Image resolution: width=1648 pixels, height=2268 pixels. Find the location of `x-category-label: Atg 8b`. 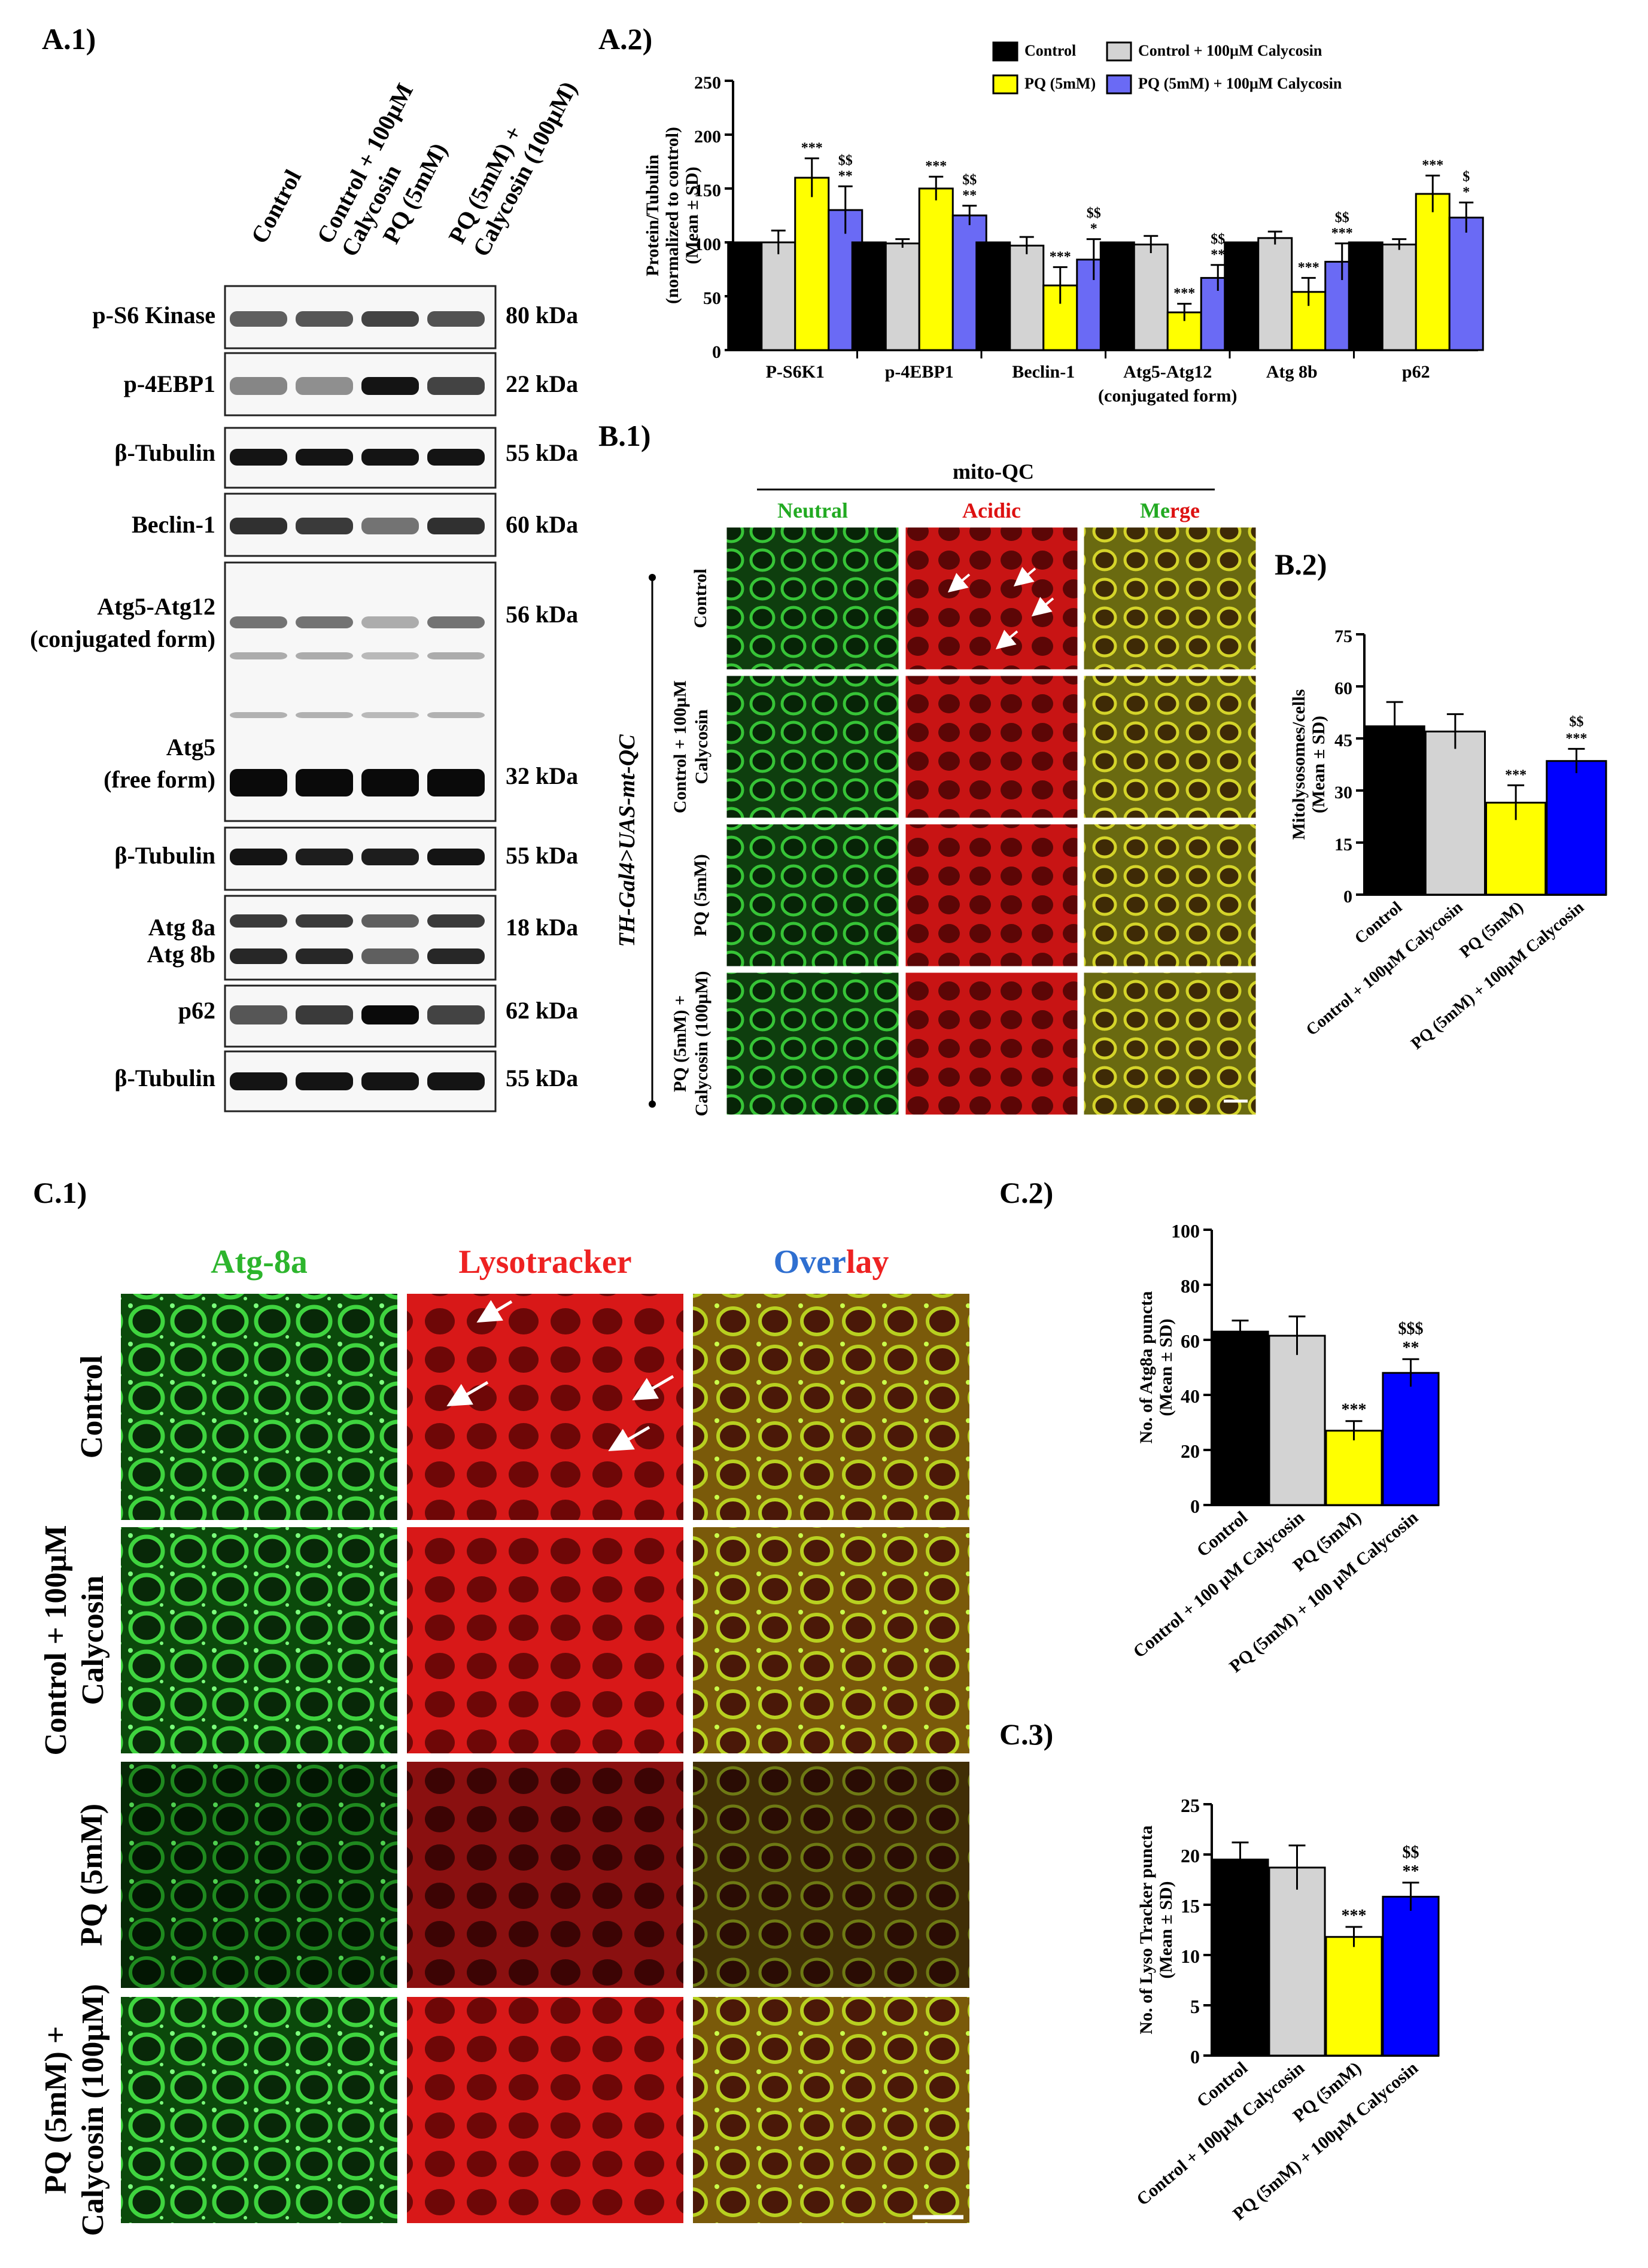

x-category-label: Atg 8b is located at coordinates (1292, 372).